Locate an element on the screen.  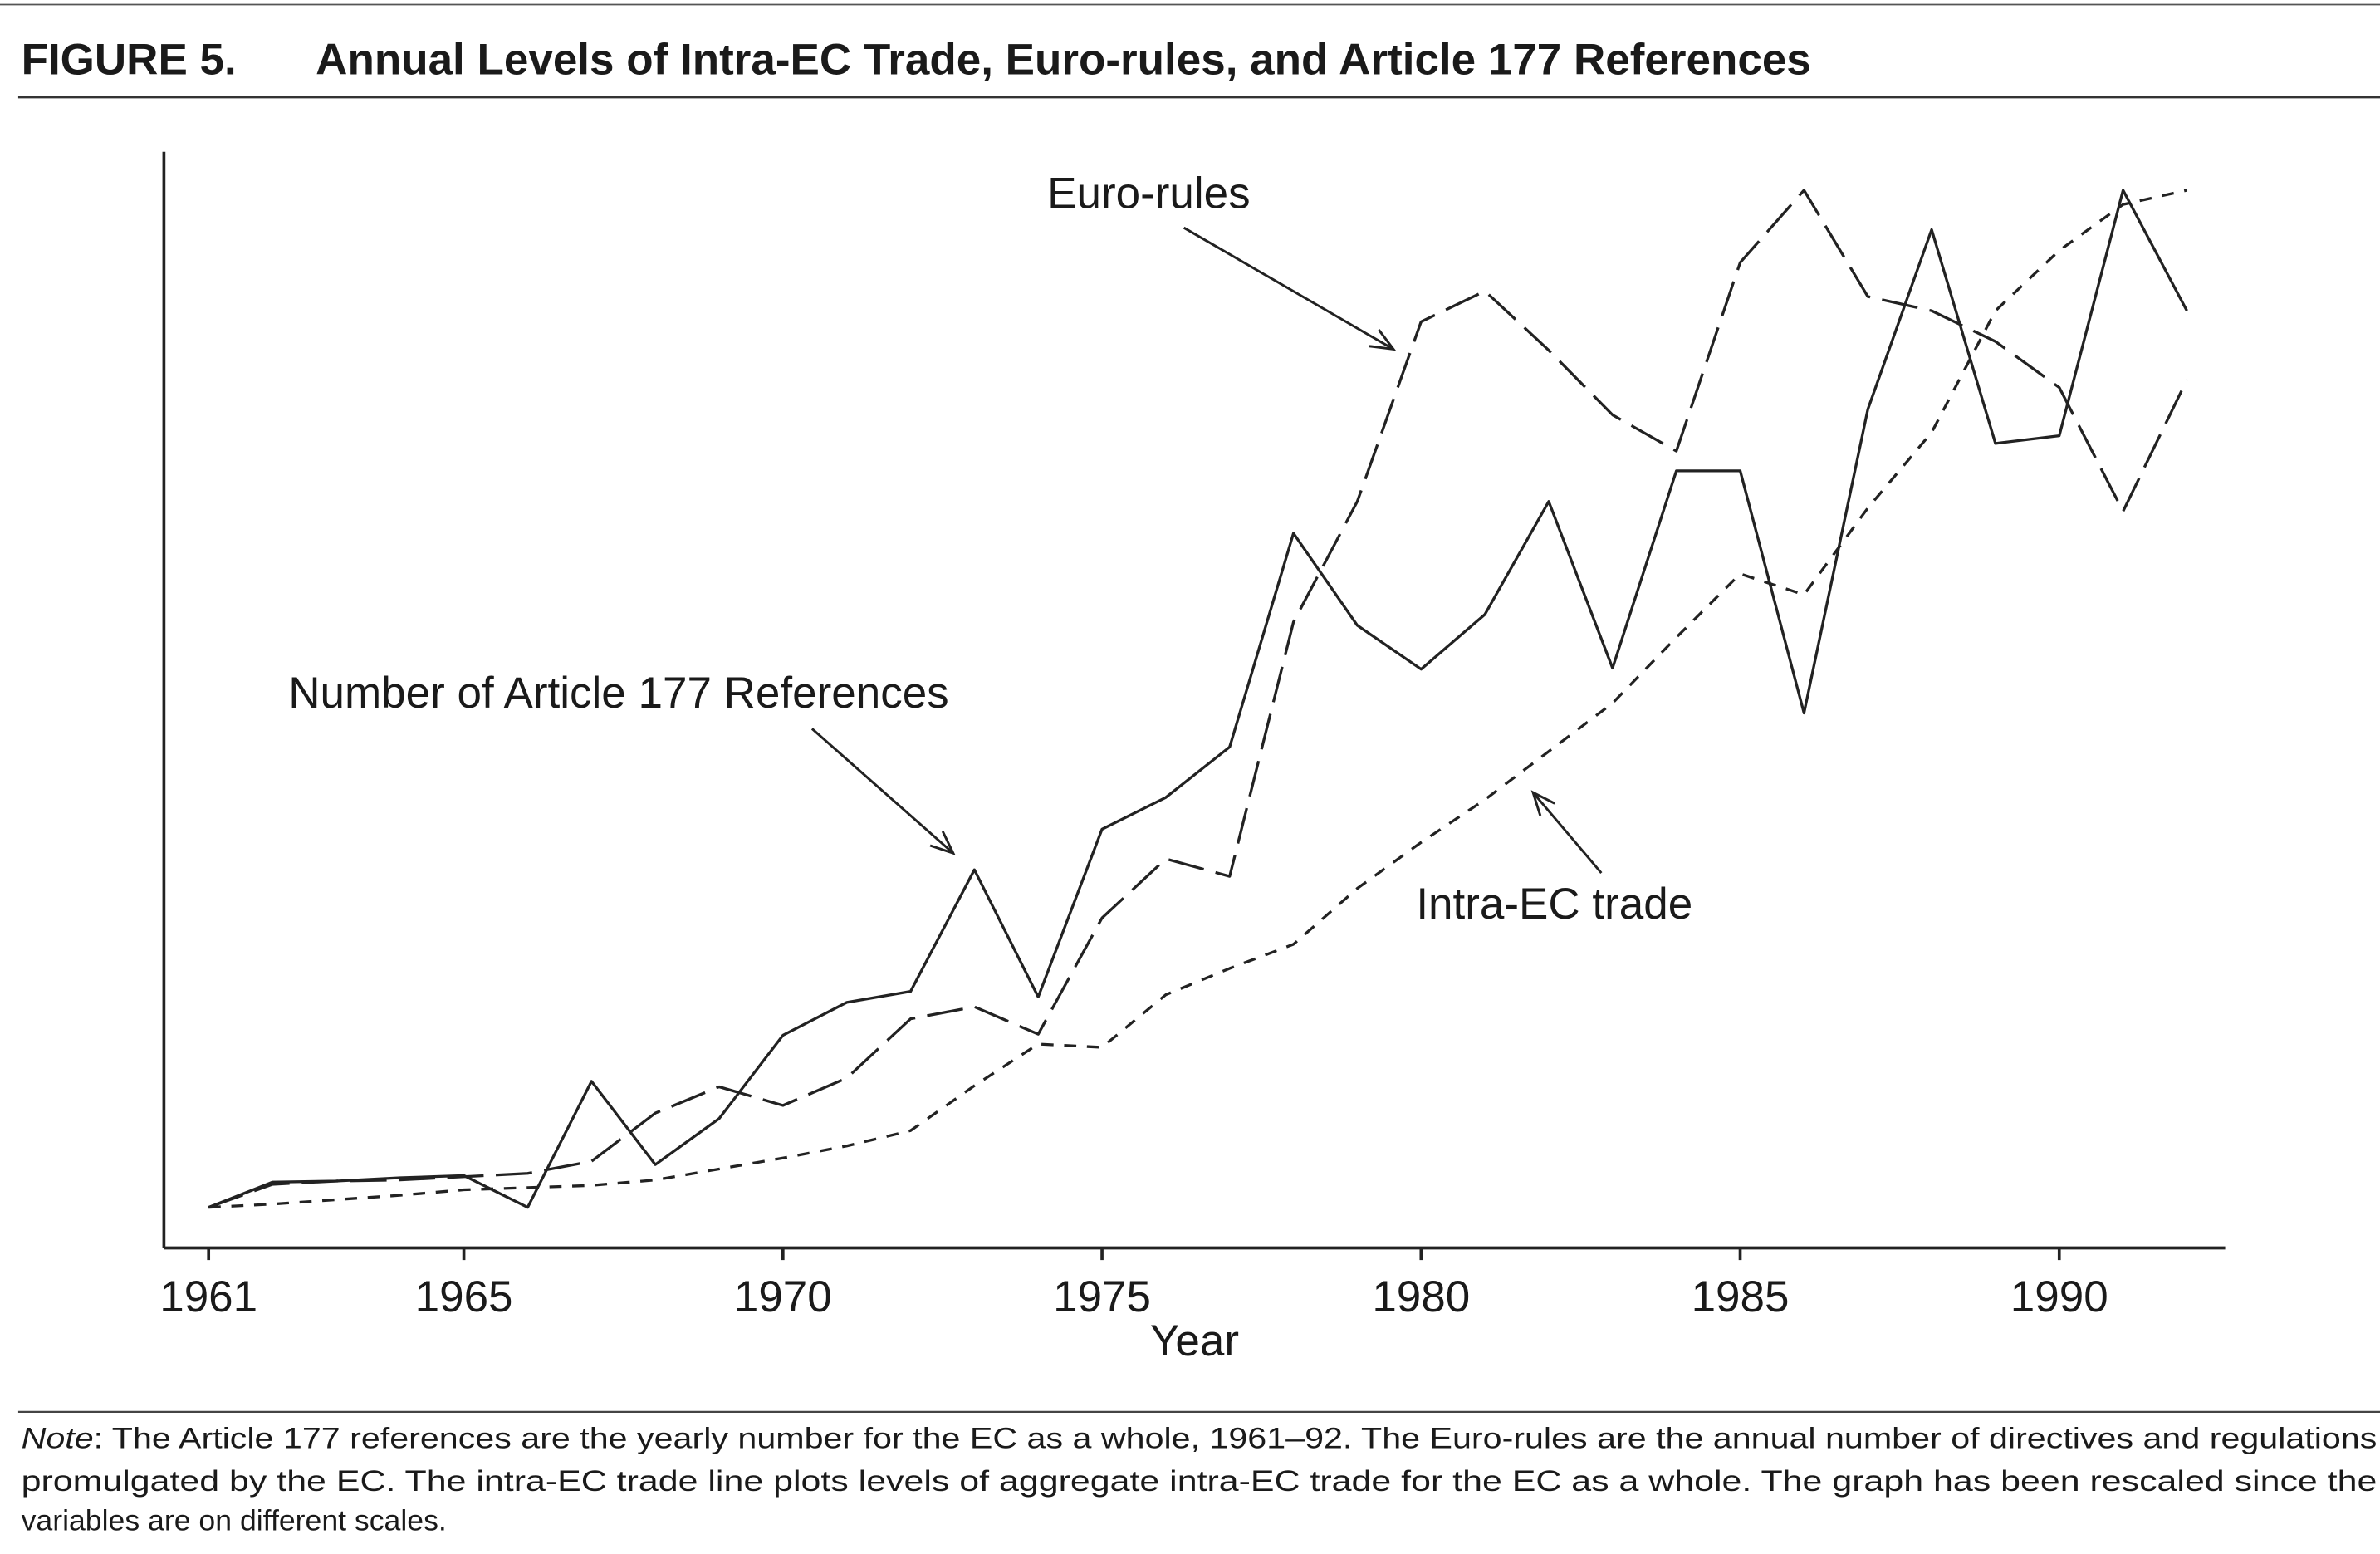
x-tick-label: 1990 is located at coordinates (2059, 1297).